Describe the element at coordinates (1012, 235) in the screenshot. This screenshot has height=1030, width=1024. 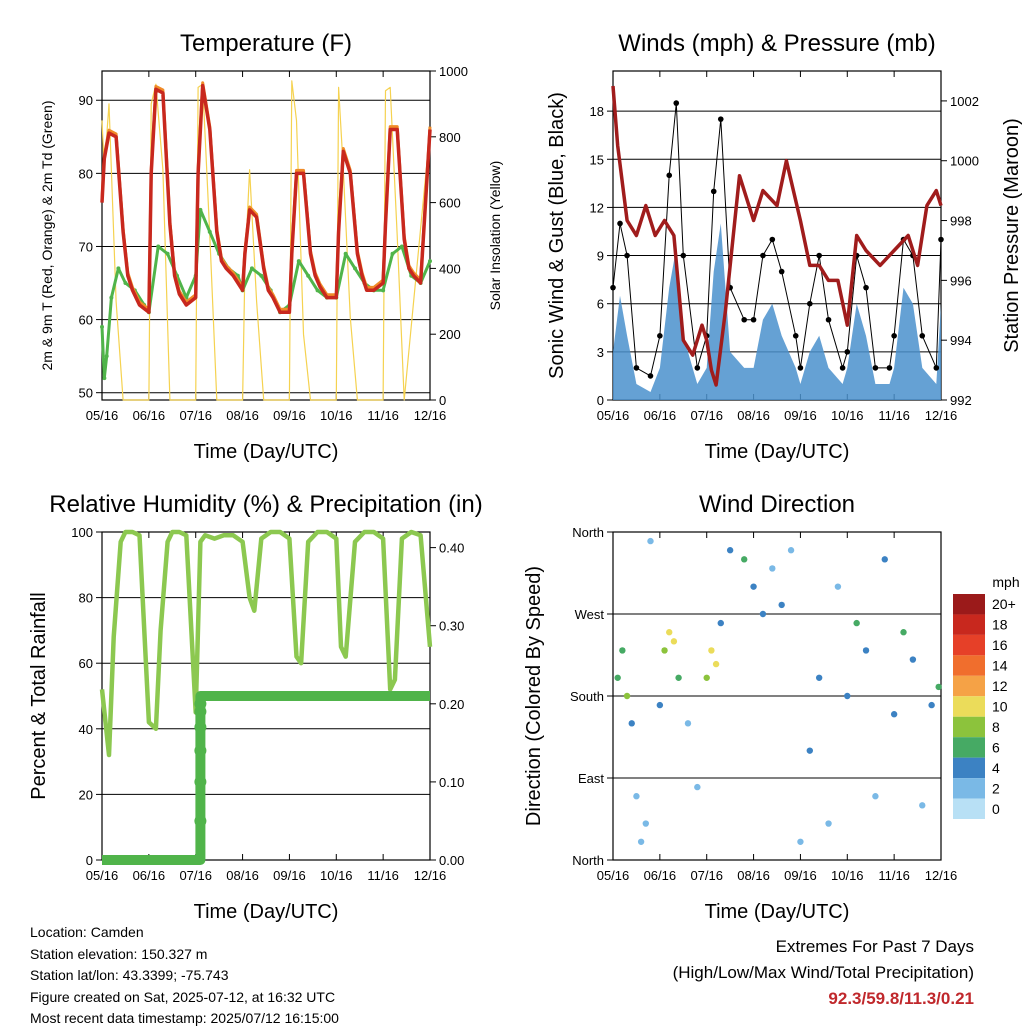
I see `y2-axis-label: Station Pressure (Maroon)` at that location.